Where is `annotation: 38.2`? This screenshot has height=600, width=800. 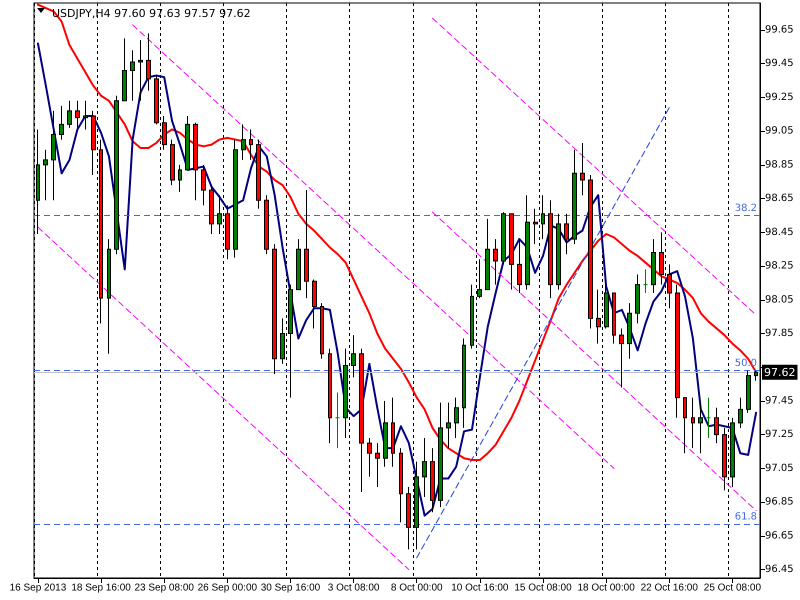 annotation: 38.2 is located at coordinates (745, 208).